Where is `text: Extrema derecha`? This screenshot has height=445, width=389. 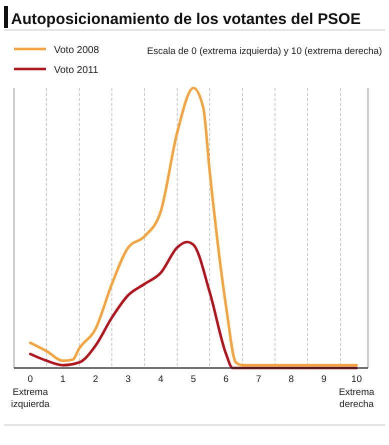 text: Extrema derecha is located at coordinates (356, 398).